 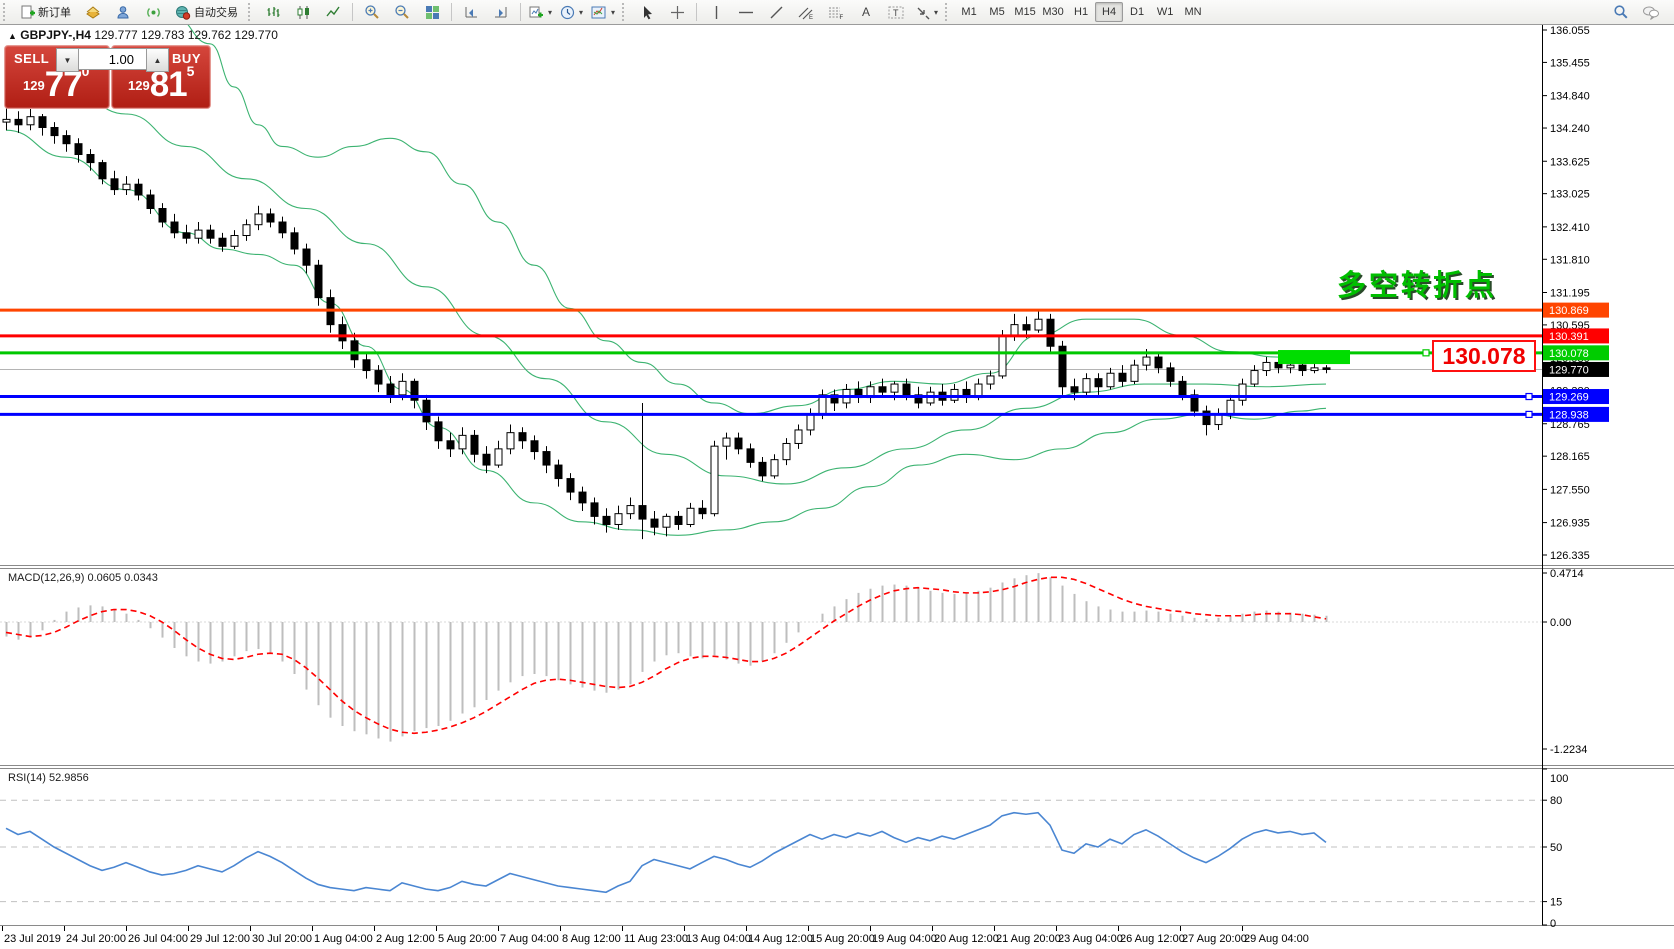 I want to click on signals-icon, so click(x=153, y=12).